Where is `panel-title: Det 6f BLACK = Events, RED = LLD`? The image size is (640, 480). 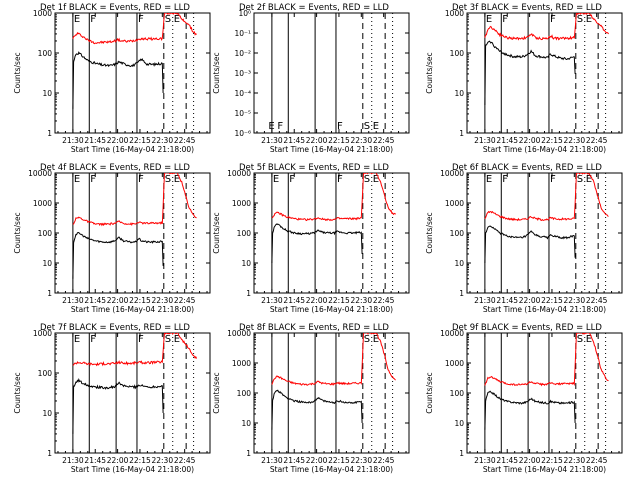
panel-title: Det 6f BLACK = Events, RED = LLD is located at coordinates (527, 168).